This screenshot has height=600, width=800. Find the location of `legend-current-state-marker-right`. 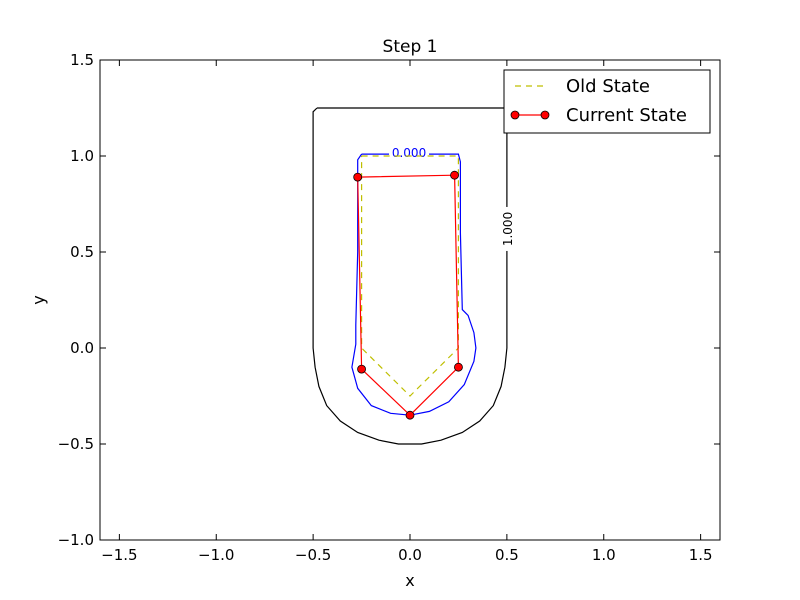

legend-current-state-marker-right is located at coordinates (545, 115).